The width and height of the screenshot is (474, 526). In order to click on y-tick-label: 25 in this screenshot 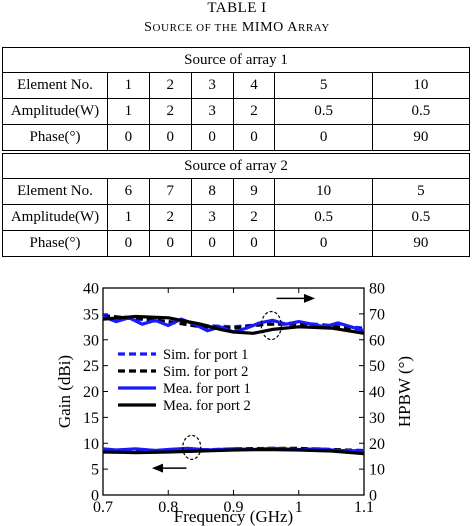, I will do `click(91, 366)`.